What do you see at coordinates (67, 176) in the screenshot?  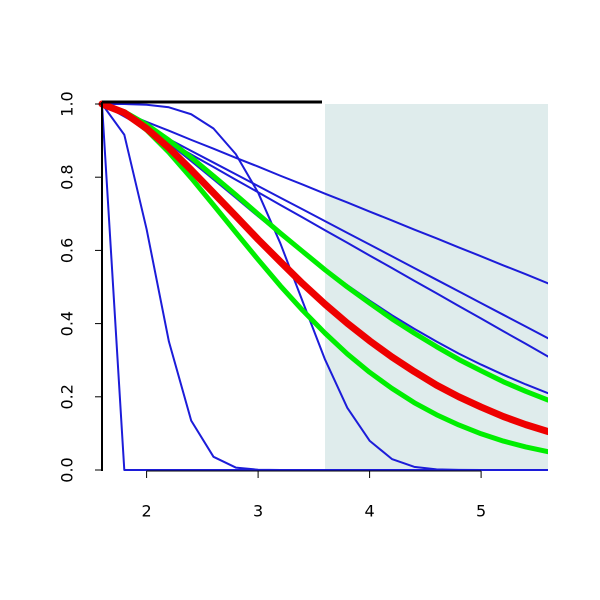 I see `y-tick-label: 0.8` at bounding box center [67, 176].